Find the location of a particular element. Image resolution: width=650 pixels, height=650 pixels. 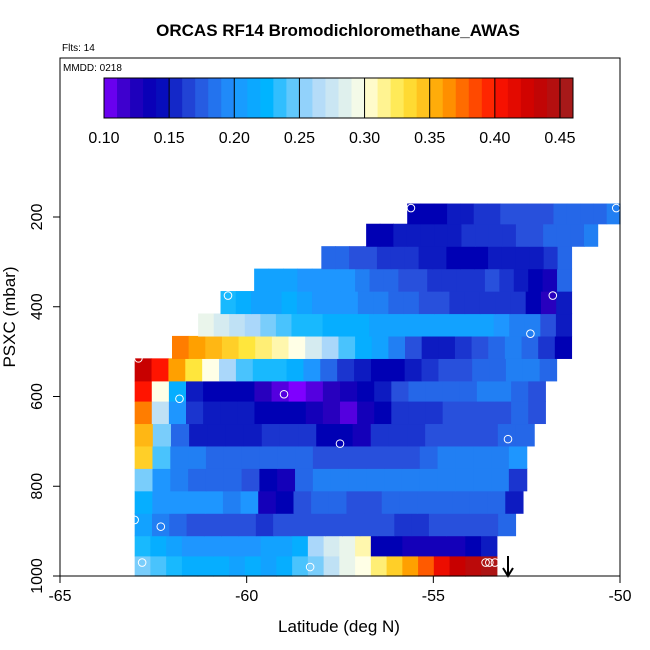

sample-point is located at coordinates (489, 562).